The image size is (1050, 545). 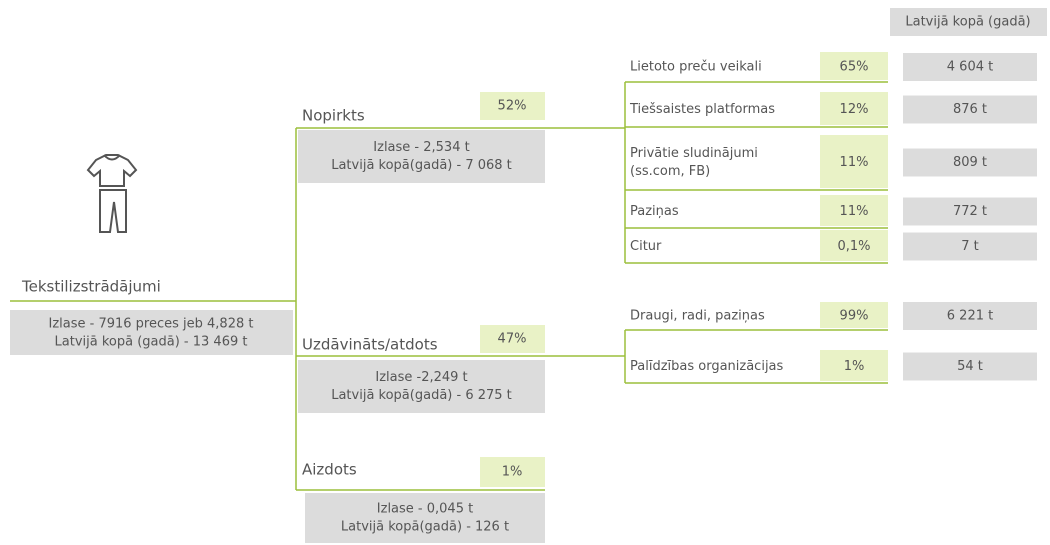 I want to click on root-detail: Latvijā kopā (gadā) - 13 469 t, so click(x=151, y=342).